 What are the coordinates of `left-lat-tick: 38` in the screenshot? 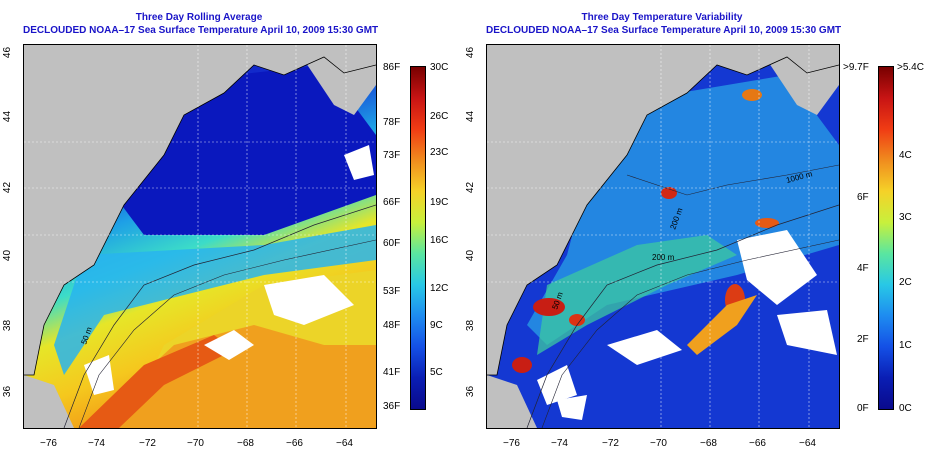 It's located at (8, 325).